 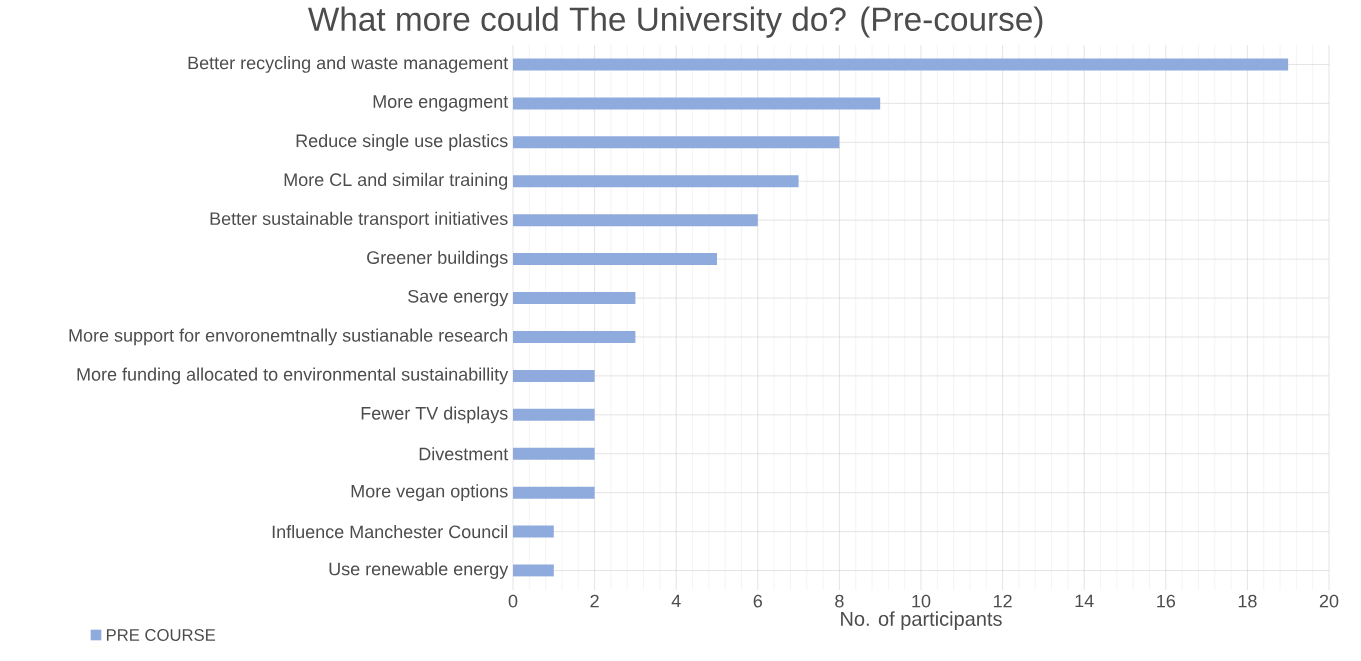 What do you see at coordinates (161, 635) in the screenshot?
I see `legend-label: PRE COURSE` at bounding box center [161, 635].